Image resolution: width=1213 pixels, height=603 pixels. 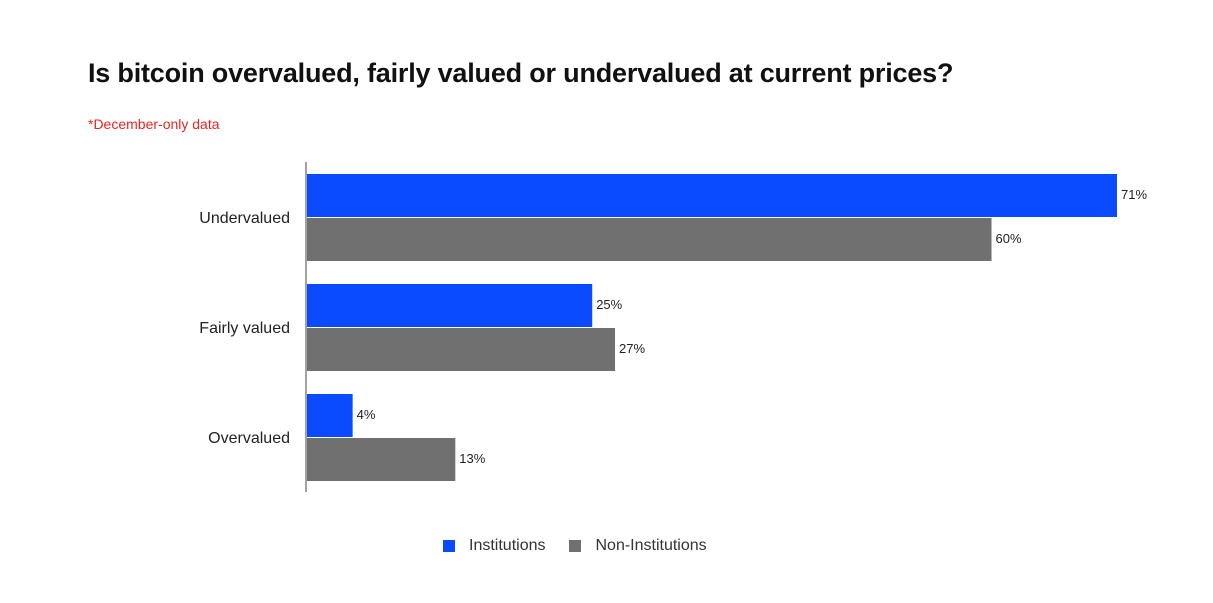 I want to click on chart-subtitle-note: *December-only data, so click(x=154, y=124).